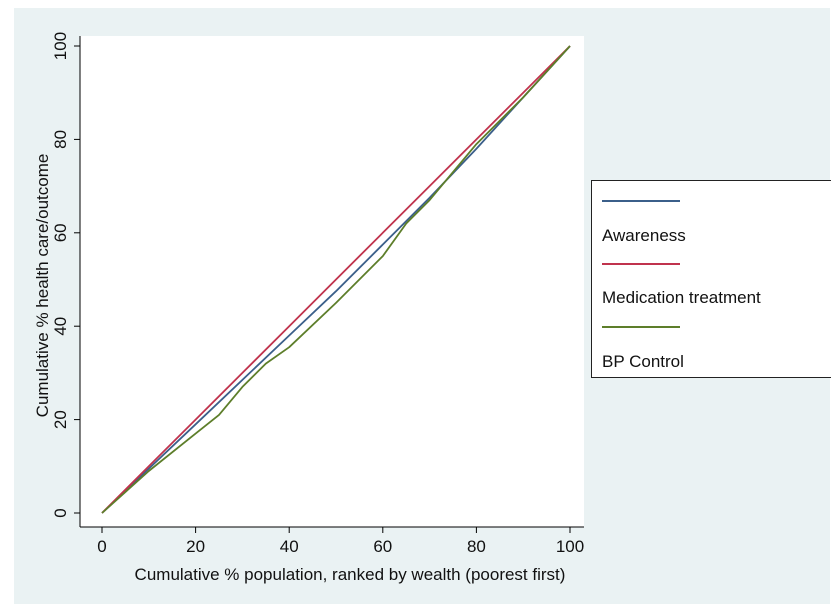 Image resolution: width=831 pixels, height=608 pixels. What do you see at coordinates (60, 512) in the screenshot?
I see `y-tick-label: 0` at bounding box center [60, 512].